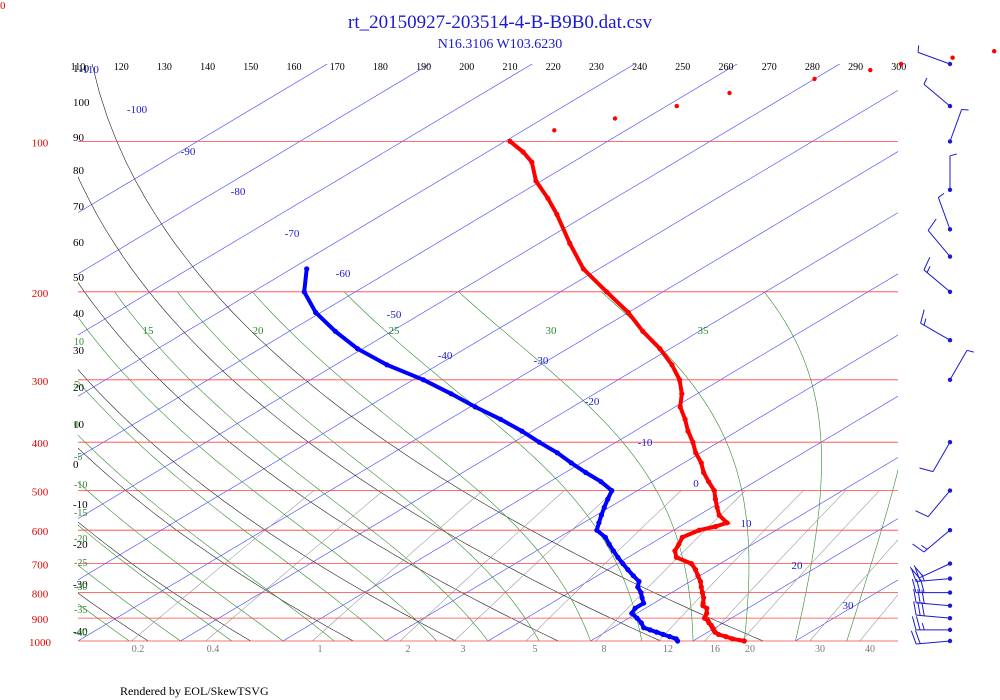  What do you see at coordinates (79, 138) in the screenshot?
I see `left-theta-label-2: 90` at bounding box center [79, 138].